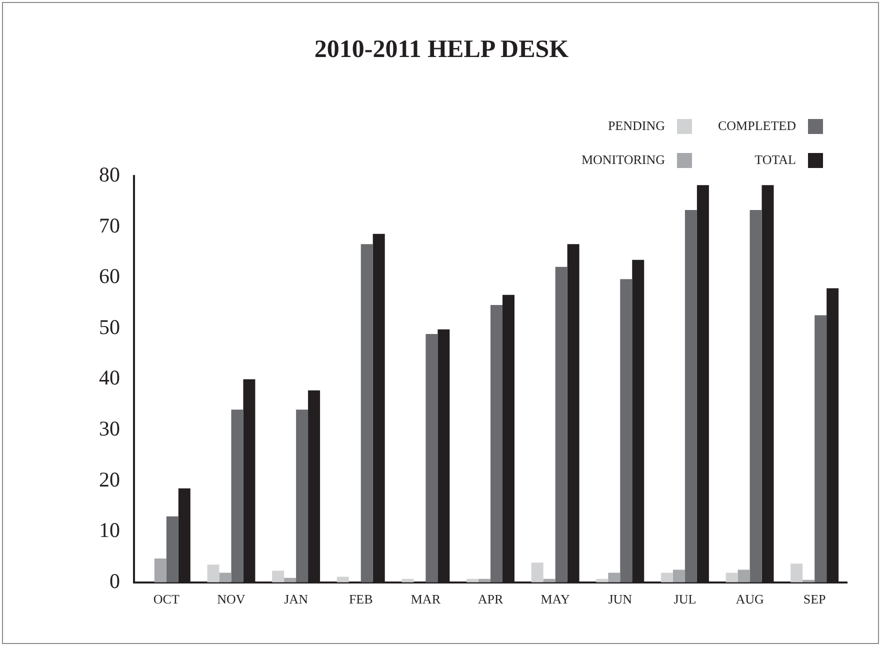  What do you see at coordinates (623, 160) in the screenshot?
I see `legend-label: MONITORING` at bounding box center [623, 160].